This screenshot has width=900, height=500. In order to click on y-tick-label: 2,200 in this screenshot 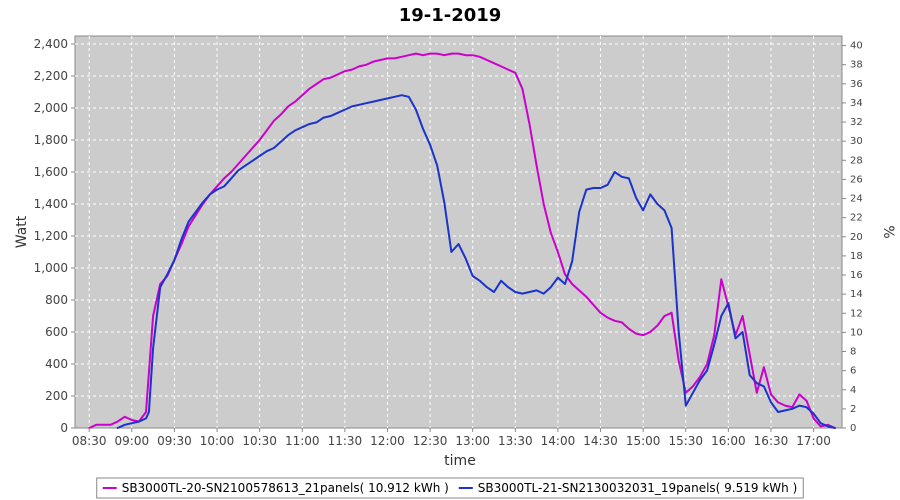, I will do `click(51, 76)`.